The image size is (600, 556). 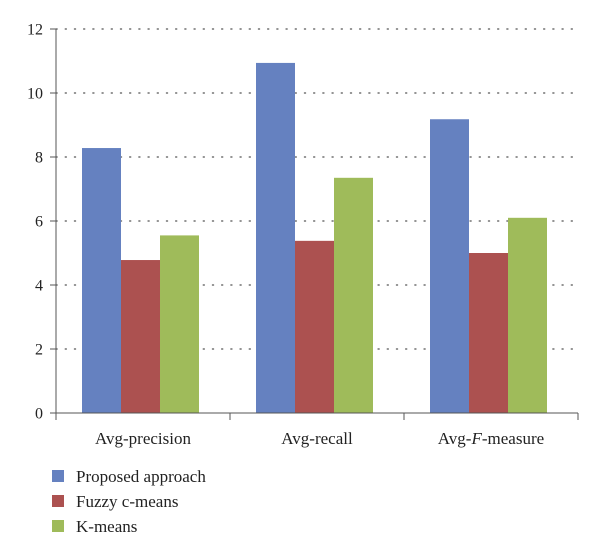 I want to click on legend: Proposed approach Fuzzy c-means K-means, so click(x=129, y=501).